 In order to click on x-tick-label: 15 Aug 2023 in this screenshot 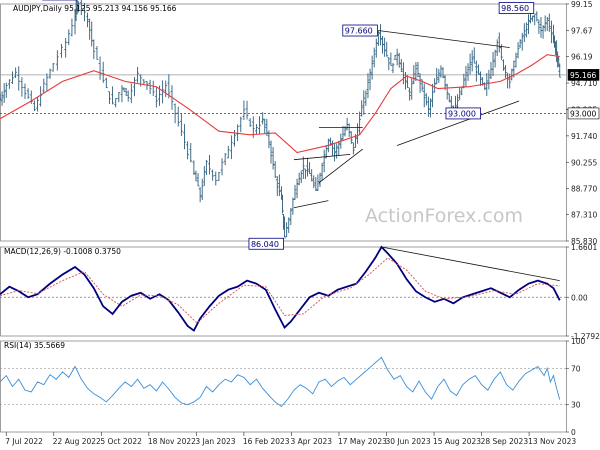, I will do `click(457, 441)`.